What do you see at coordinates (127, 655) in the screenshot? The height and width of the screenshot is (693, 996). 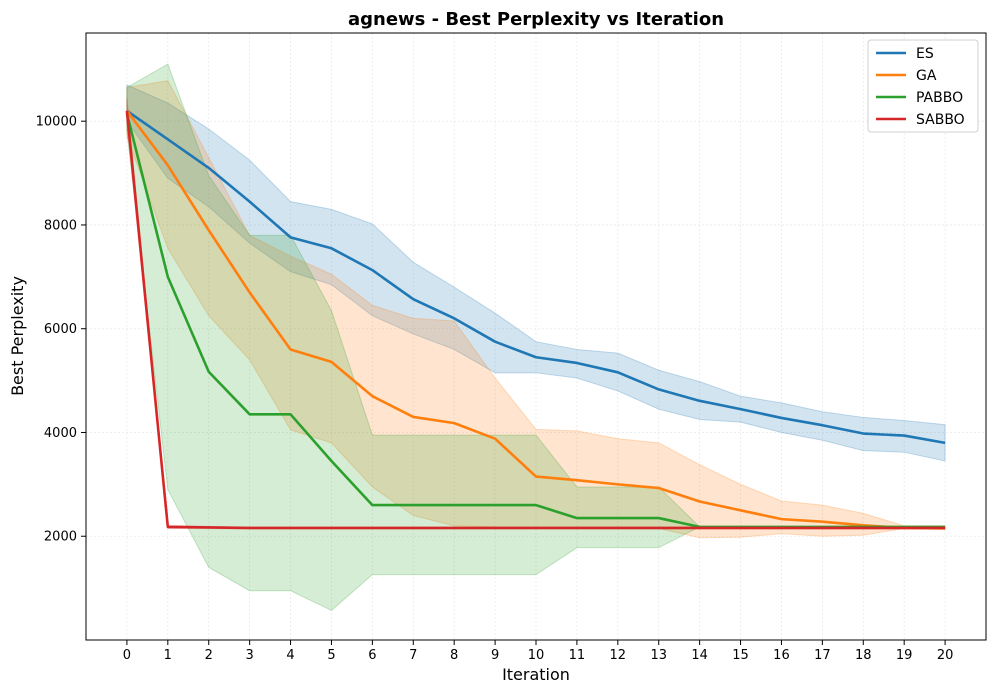 I see `x-tick-label: 0` at bounding box center [127, 655].